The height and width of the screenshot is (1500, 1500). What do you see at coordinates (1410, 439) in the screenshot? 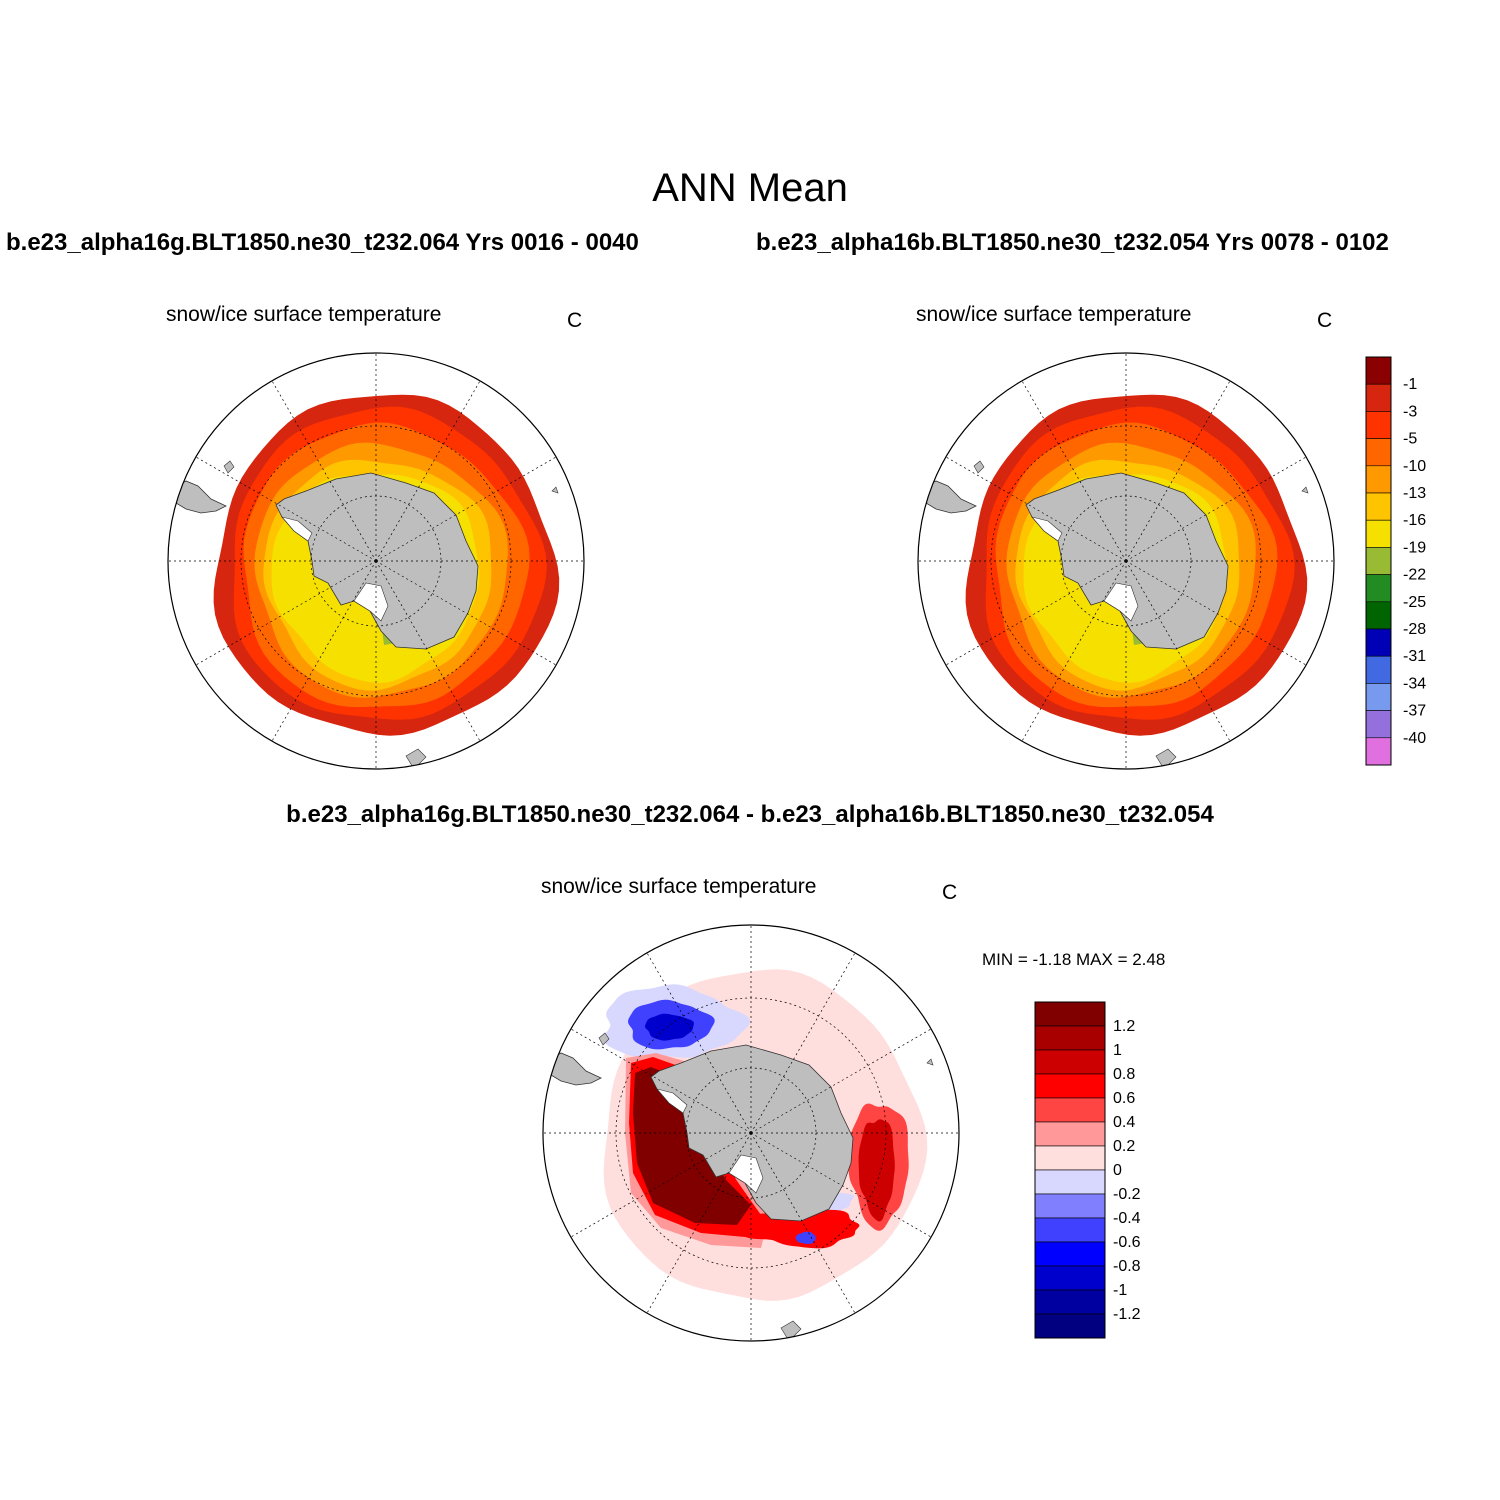
I see `colorbar-top-tick-label: -5` at bounding box center [1410, 439].